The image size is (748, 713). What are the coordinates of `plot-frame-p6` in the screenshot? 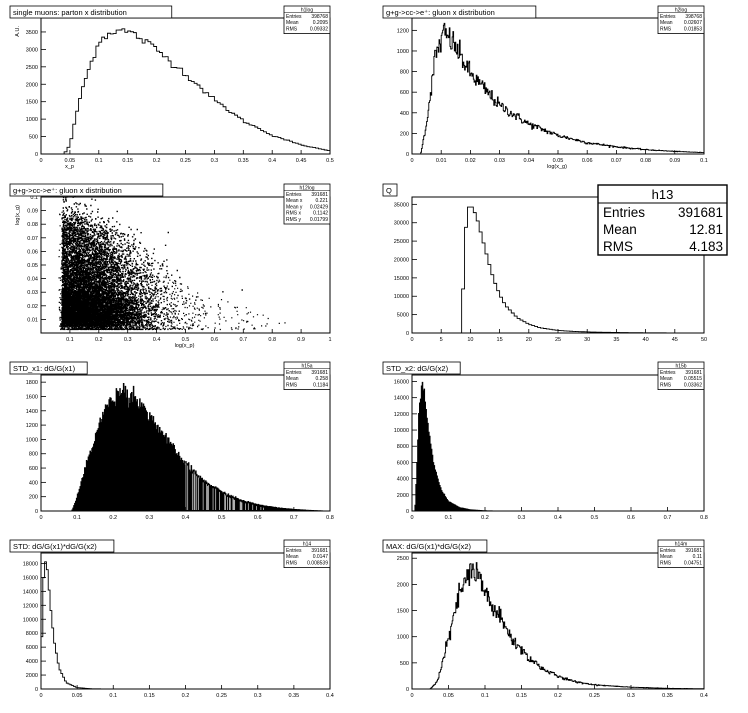 It's located at (558, 443).